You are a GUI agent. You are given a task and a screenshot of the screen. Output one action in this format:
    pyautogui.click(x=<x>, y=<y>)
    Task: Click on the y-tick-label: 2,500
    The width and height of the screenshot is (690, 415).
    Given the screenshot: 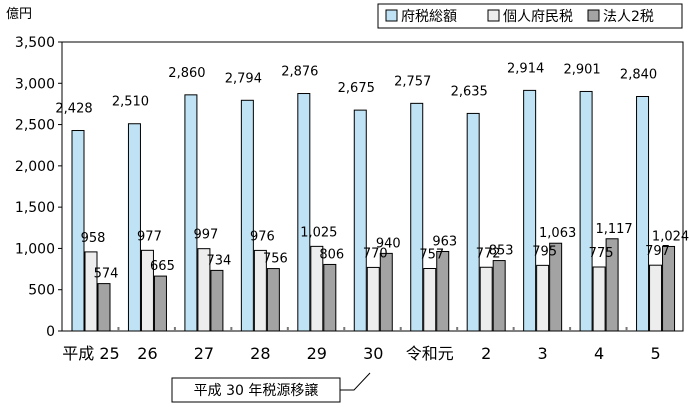 What is the action you would take?
    pyautogui.click(x=35, y=126)
    